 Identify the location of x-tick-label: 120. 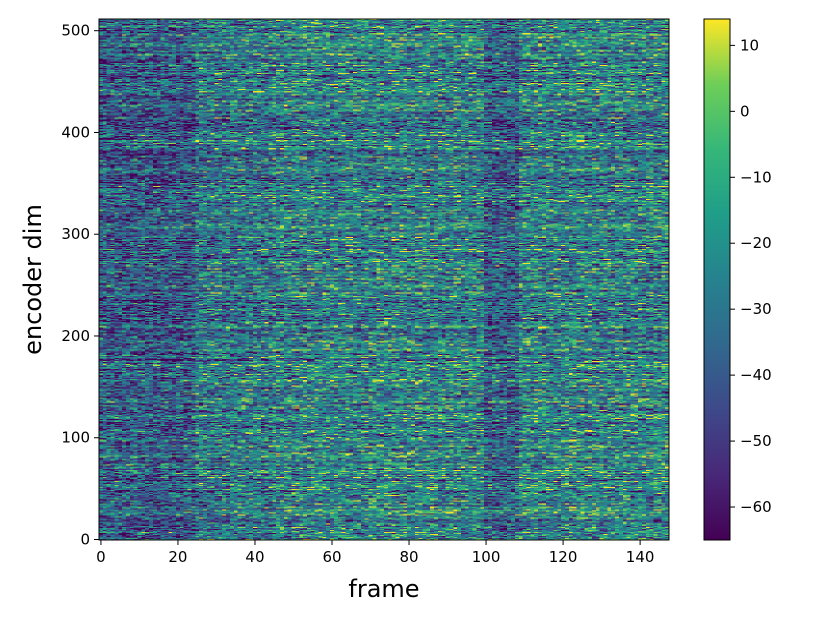
(563, 557).